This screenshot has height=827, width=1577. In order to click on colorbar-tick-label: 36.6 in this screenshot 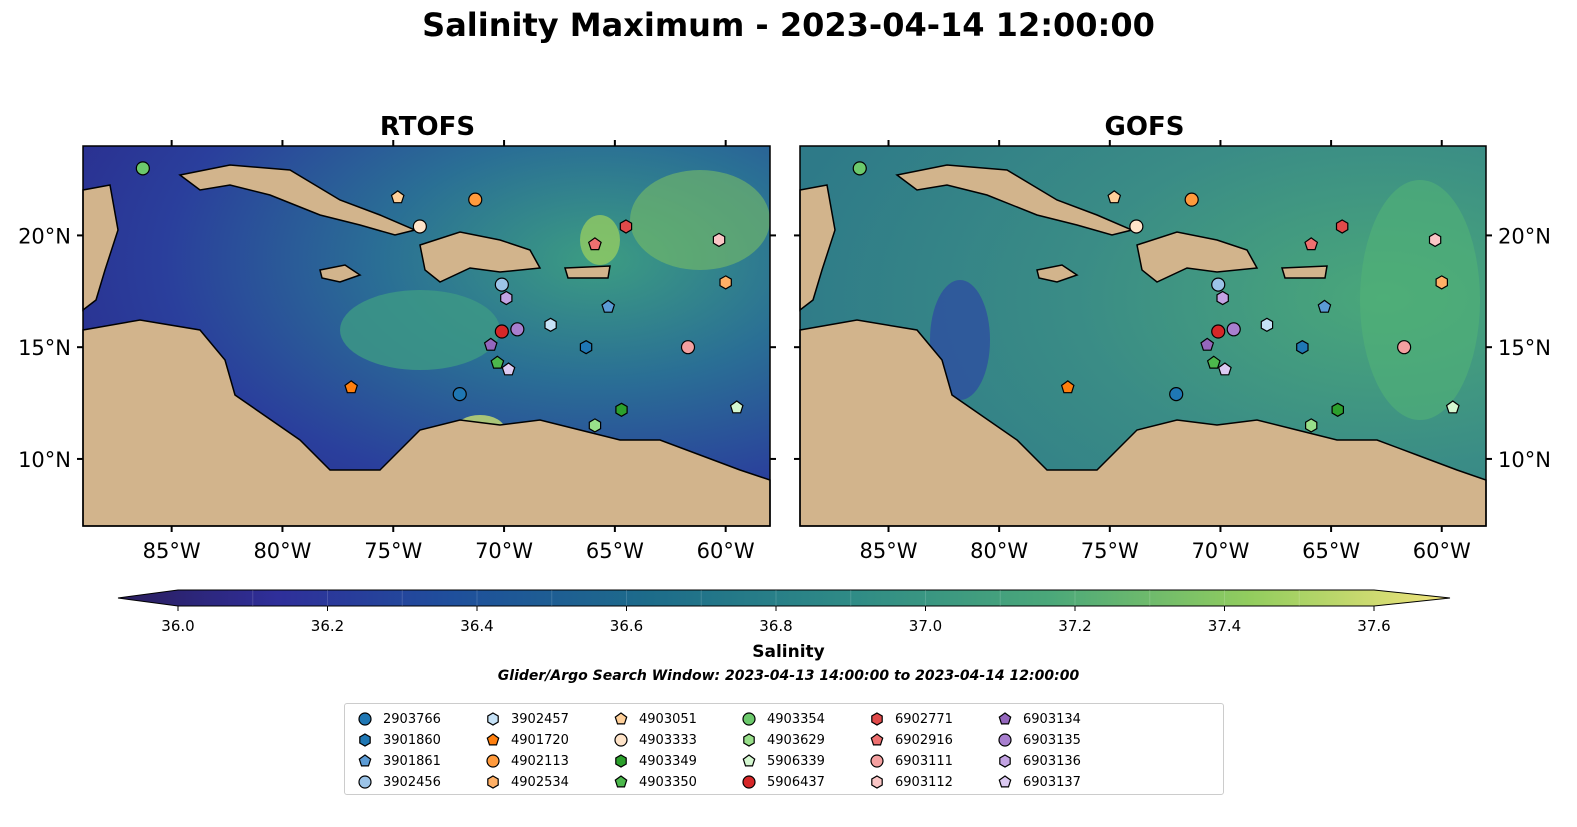, I will do `click(626, 626)`.